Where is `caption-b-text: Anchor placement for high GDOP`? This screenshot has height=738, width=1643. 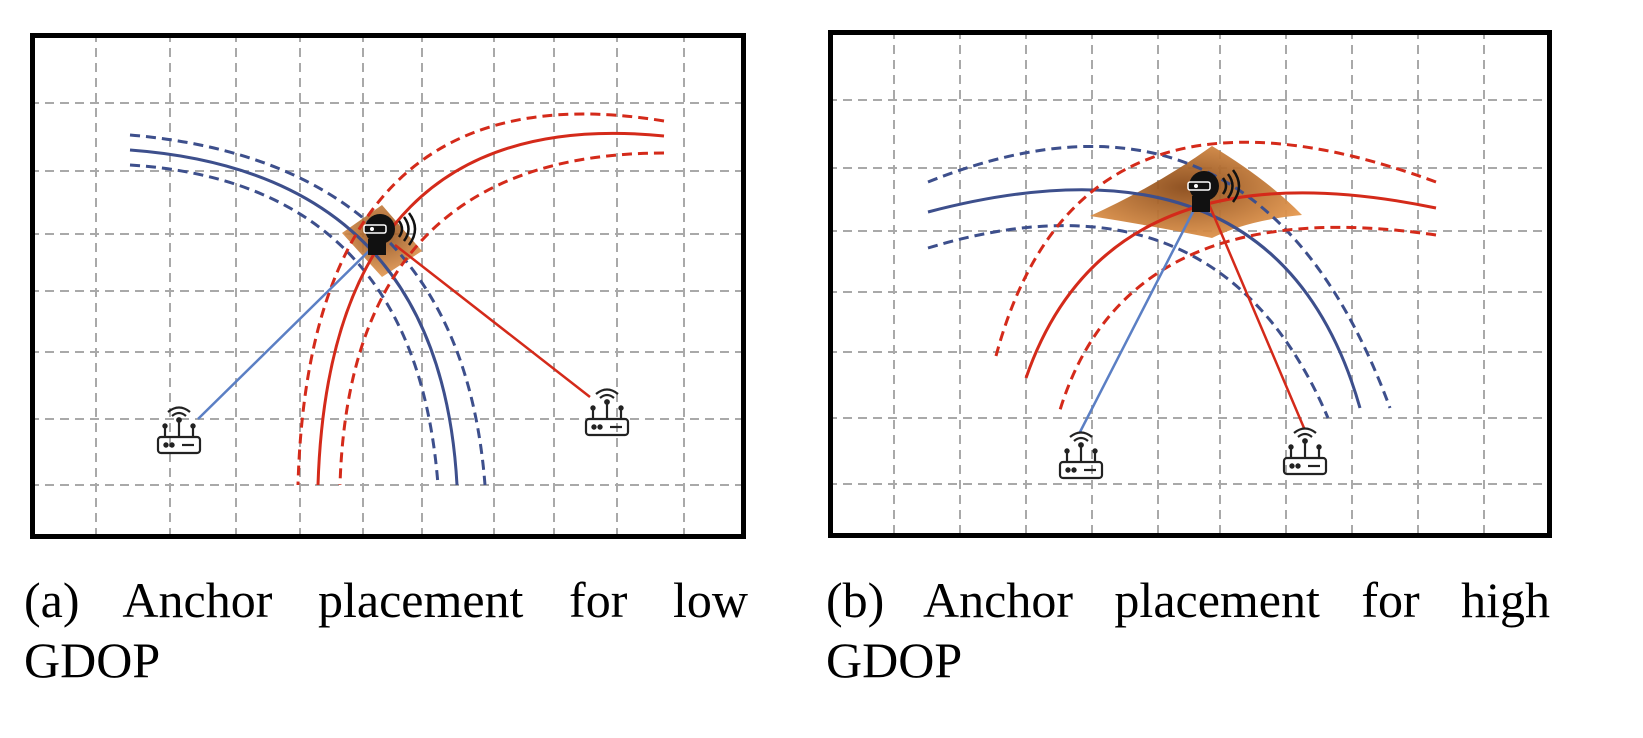
caption-b-text: Anchor placement for high GDOP is located at coordinates (1188, 630).